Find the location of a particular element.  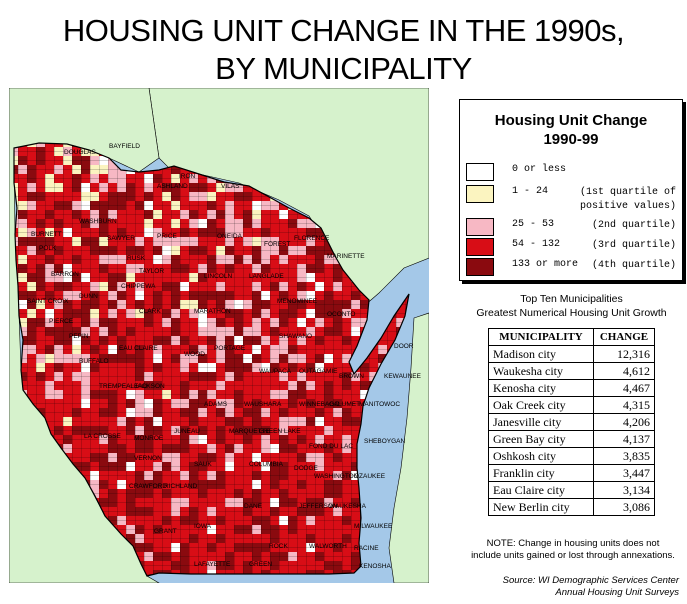

county-label: WOOD is located at coordinates (194, 354).